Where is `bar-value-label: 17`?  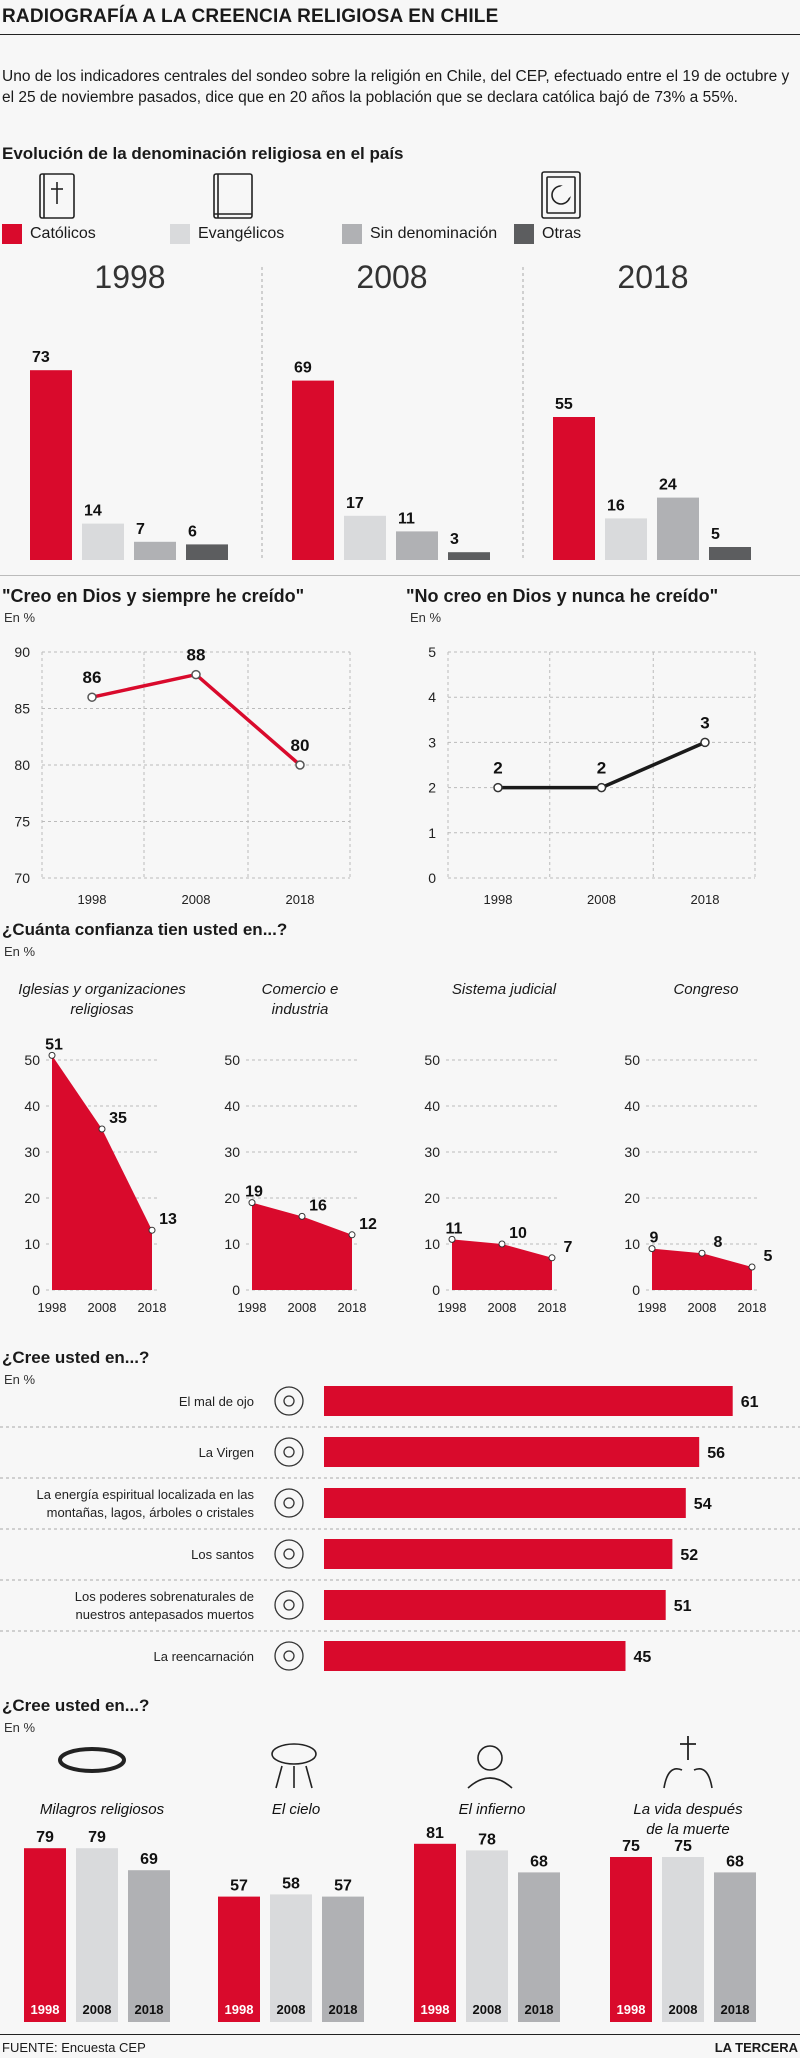 bar-value-label: 17 is located at coordinates (355, 503).